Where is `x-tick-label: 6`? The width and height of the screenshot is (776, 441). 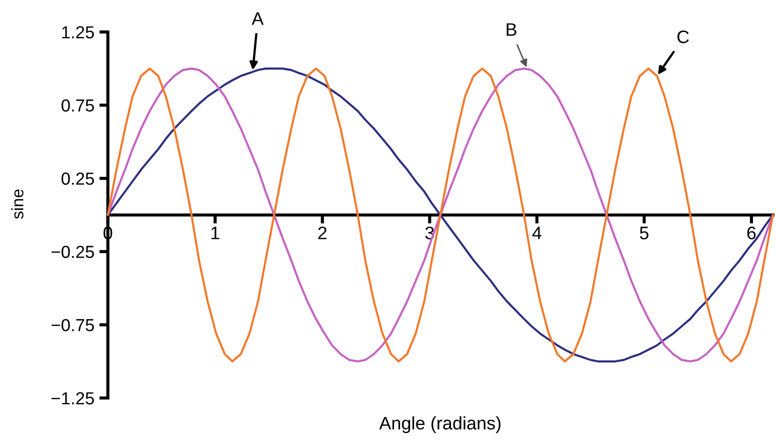 x-tick-label: 6 is located at coordinates (751, 233).